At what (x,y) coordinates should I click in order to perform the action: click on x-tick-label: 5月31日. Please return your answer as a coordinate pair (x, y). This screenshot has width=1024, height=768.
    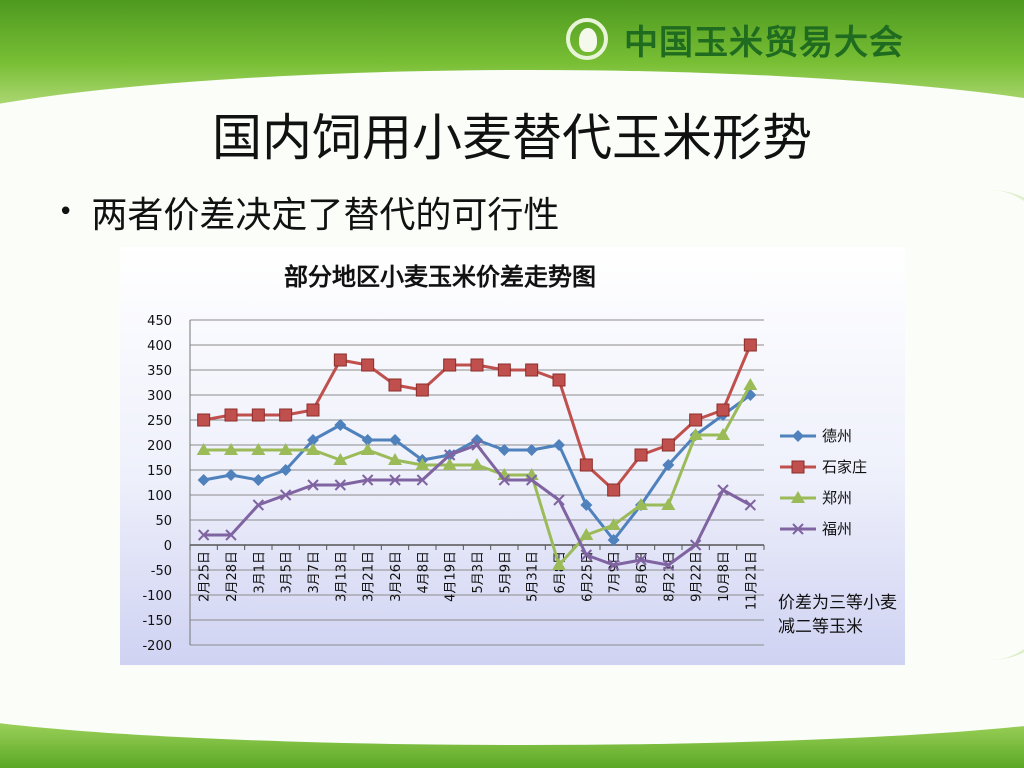
    Looking at the image, I should click on (533, 576).